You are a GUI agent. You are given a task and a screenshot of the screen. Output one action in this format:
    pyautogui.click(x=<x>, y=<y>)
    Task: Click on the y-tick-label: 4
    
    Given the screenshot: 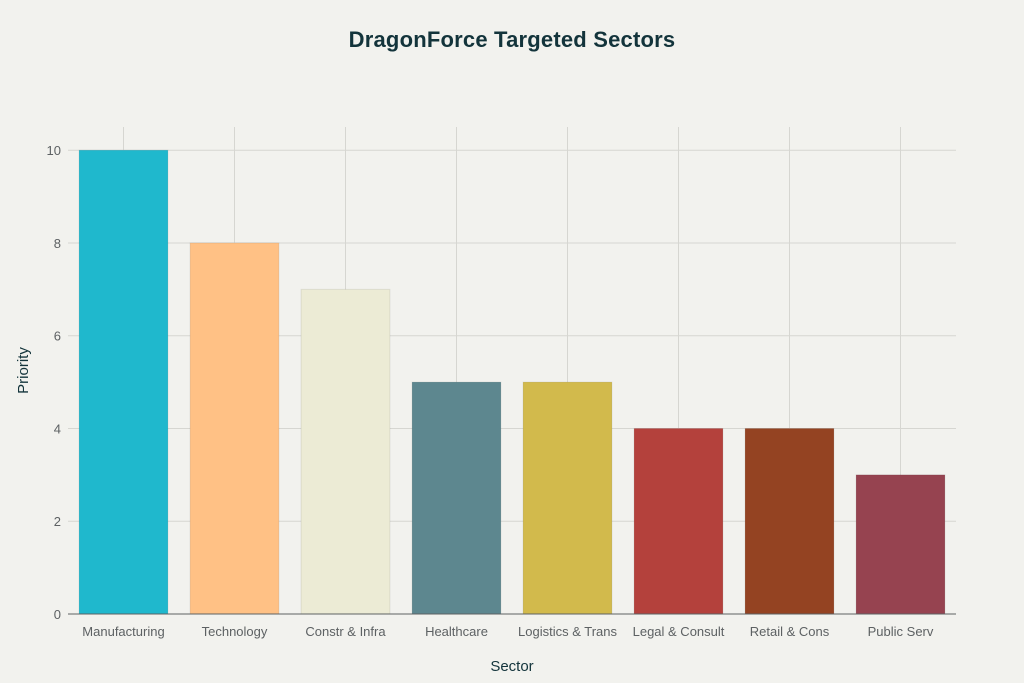 What is the action you would take?
    pyautogui.click(x=57, y=428)
    